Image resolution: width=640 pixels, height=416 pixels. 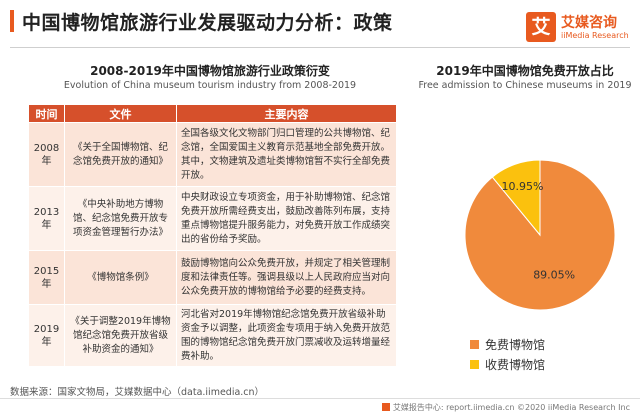 I want to click on logo-text-en: iiMedia Research, so click(x=595, y=35).